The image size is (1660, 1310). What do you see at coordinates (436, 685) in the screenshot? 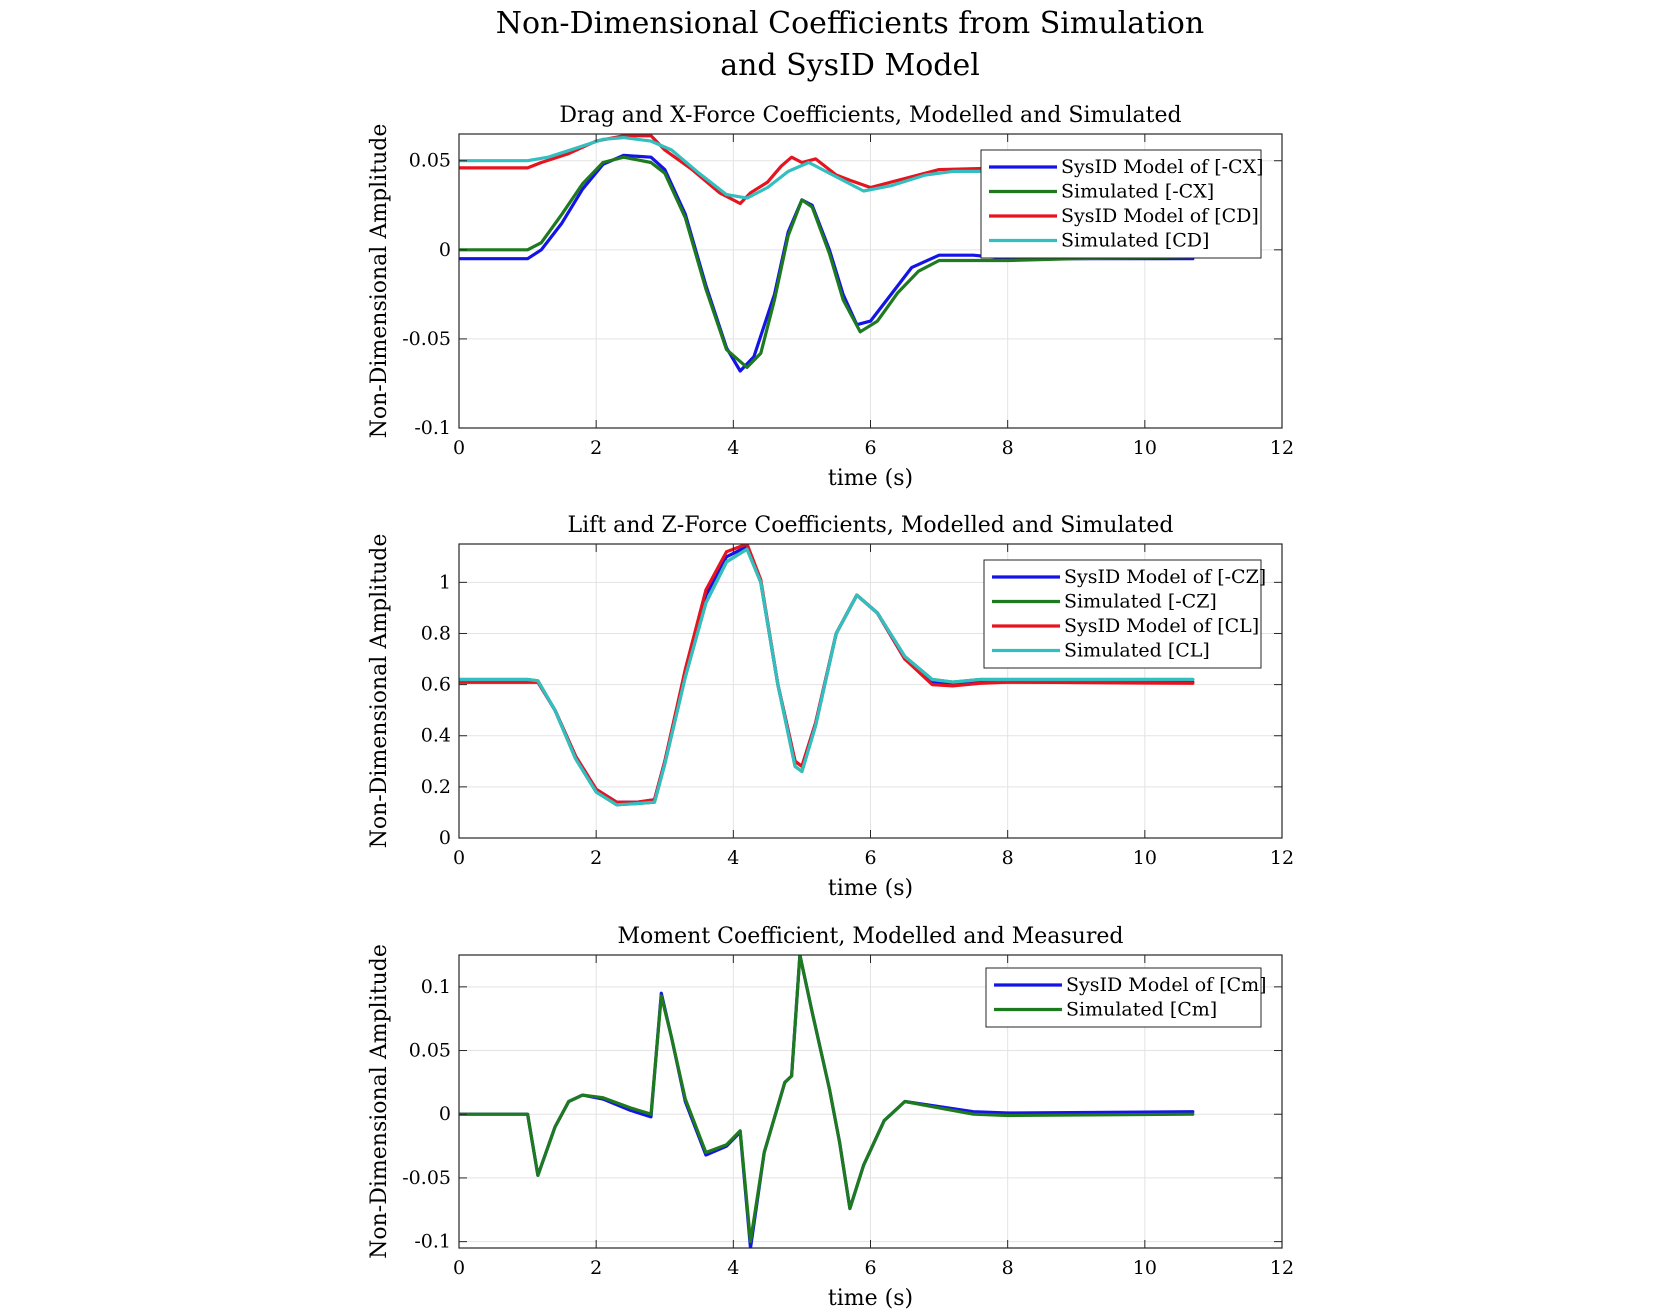
I see `y-tick-label: 0.6` at bounding box center [436, 685].